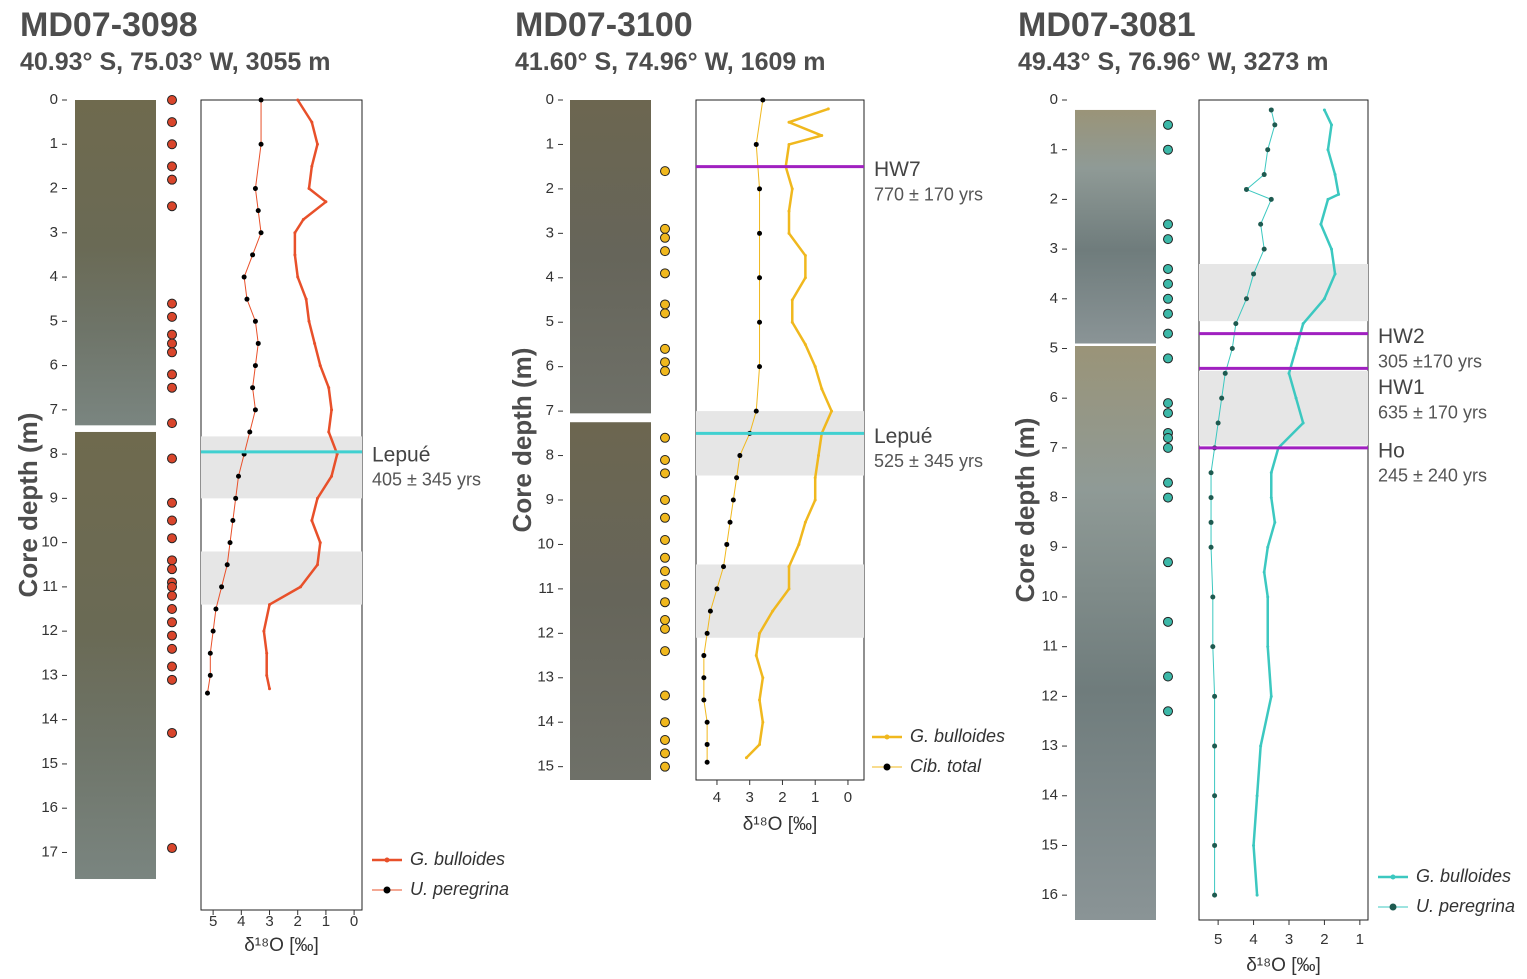  I want to click on plot-frame, so click(281, 505).